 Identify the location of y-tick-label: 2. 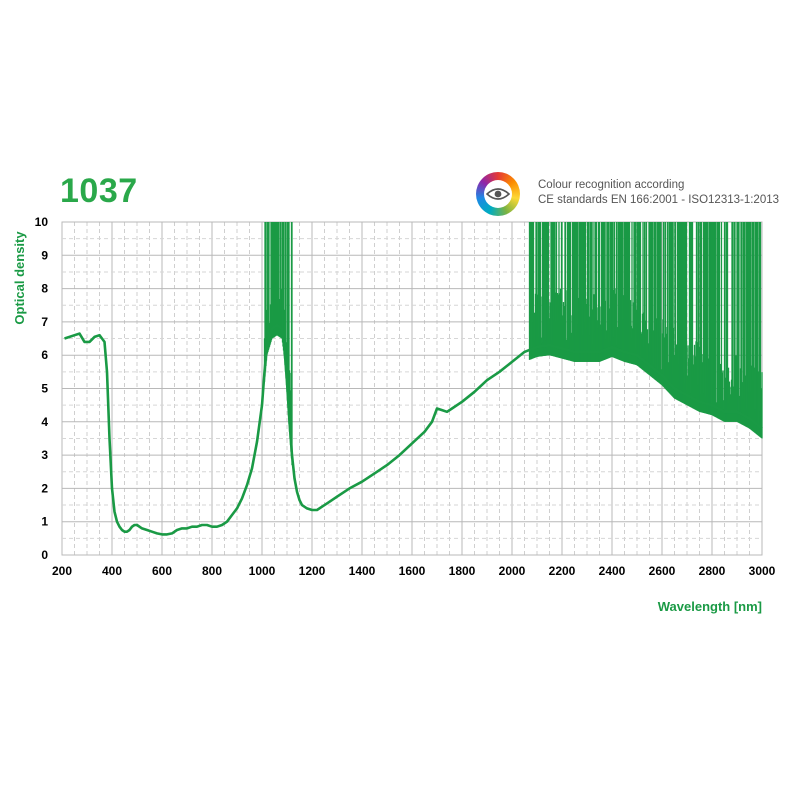
(44, 488).